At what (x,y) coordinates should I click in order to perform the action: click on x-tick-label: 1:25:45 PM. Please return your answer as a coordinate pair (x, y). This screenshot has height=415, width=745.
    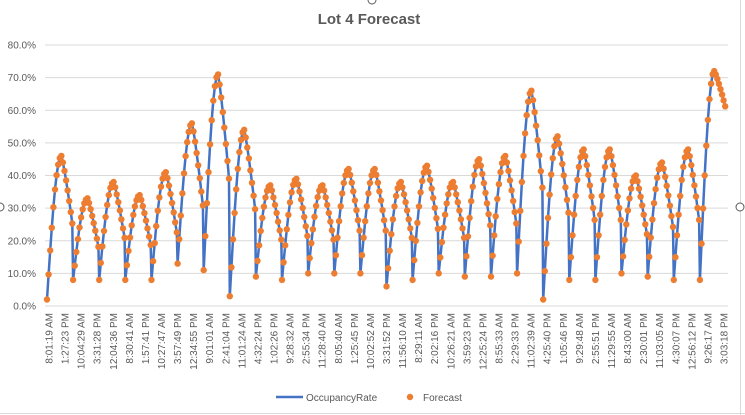
    Looking at the image, I should click on (355, 338).